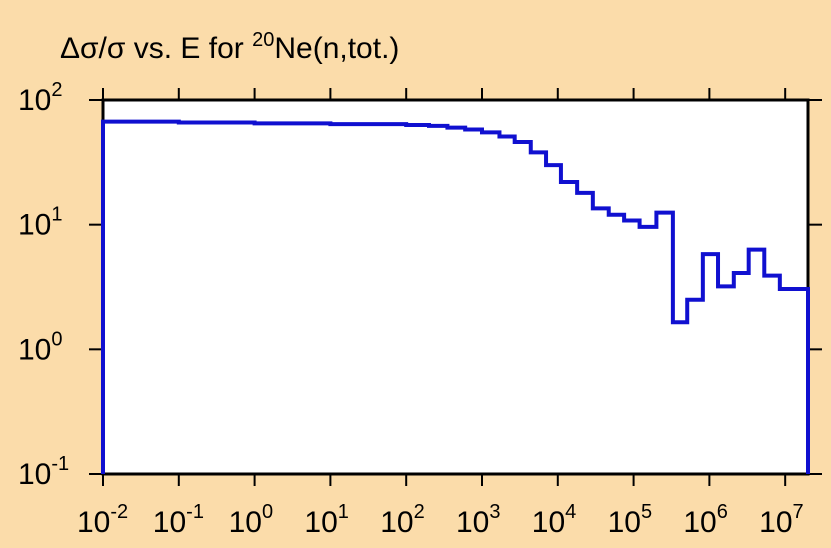  What do you see at coordinates (40, 98) in the screenshot?
I see `y-tick-label: 10²` at bounding box center [40, 98].